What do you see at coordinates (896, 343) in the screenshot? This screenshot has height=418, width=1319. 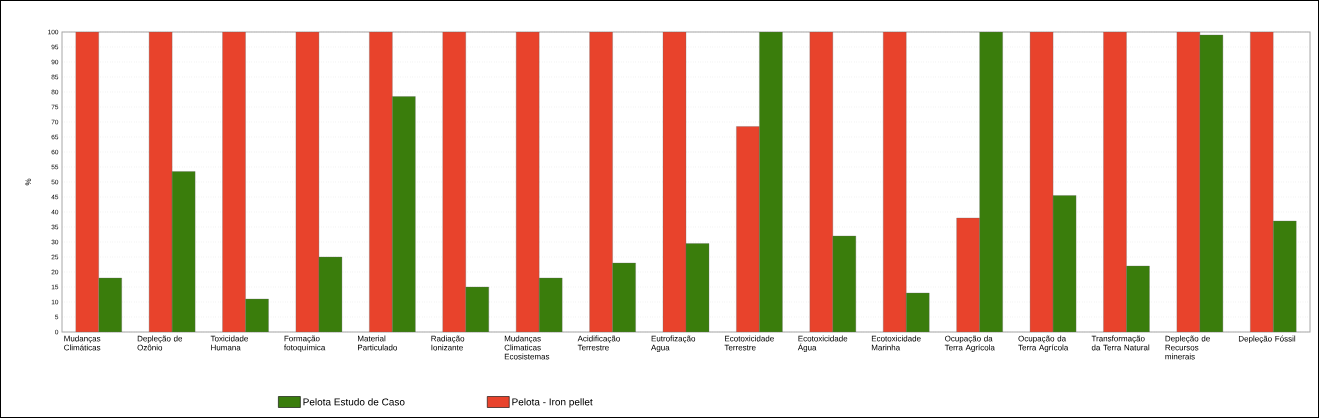 I see `x-tick-label: Ecotoxicidade Marinha` at bounding box center [896, 343].